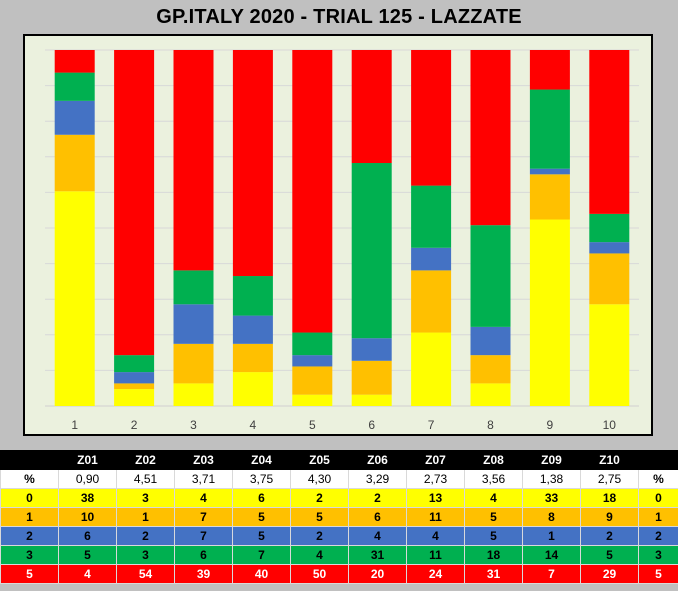 This screenshot has width=678, height=591. What do you see at coordinates (658, 498) in the screenshot?
I see `row-label: 0` at bounding box center [658, 498].